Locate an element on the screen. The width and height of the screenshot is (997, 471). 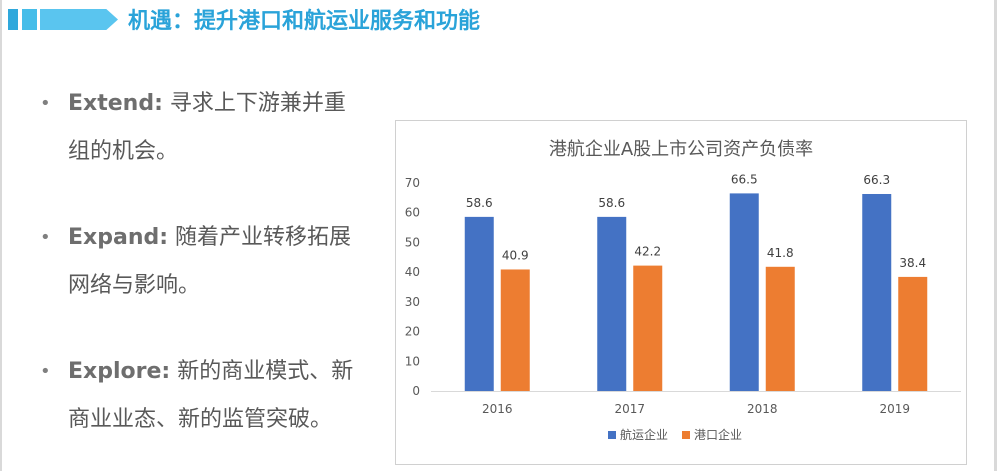
bullet-text: Extend: 寻求上下游兼并重组的机会。 is located at coordinates (229, 128).